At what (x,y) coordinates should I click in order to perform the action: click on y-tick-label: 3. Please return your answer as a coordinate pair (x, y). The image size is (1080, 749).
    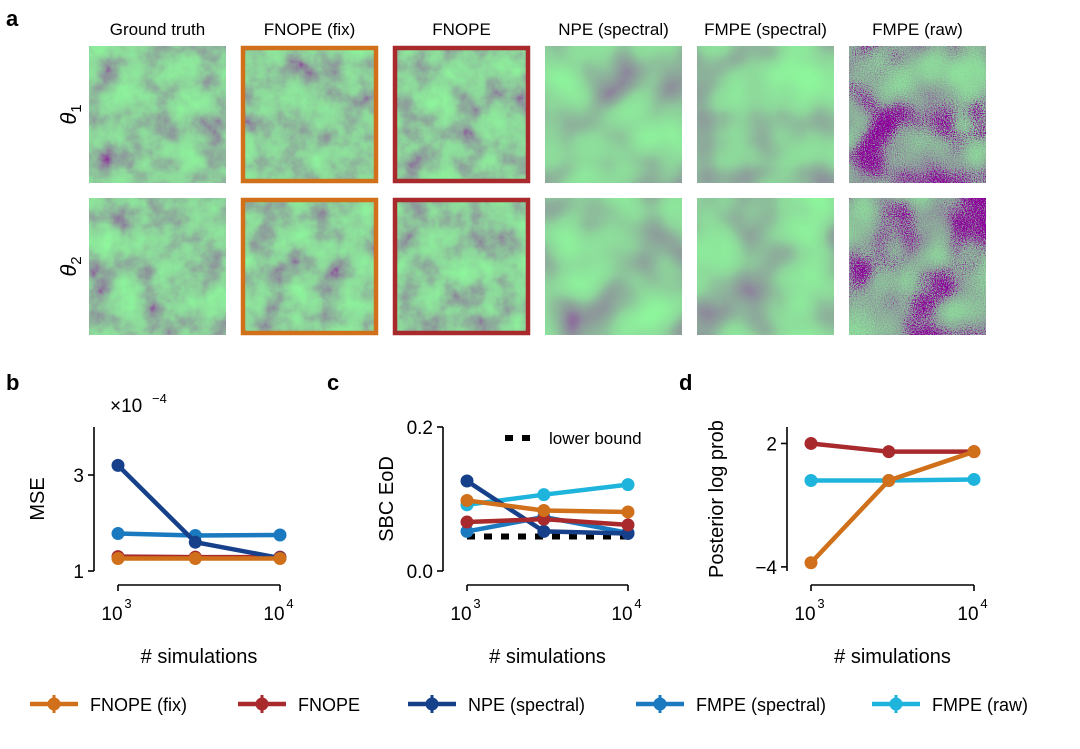
    Looking at the image, I should click on (78, 476).